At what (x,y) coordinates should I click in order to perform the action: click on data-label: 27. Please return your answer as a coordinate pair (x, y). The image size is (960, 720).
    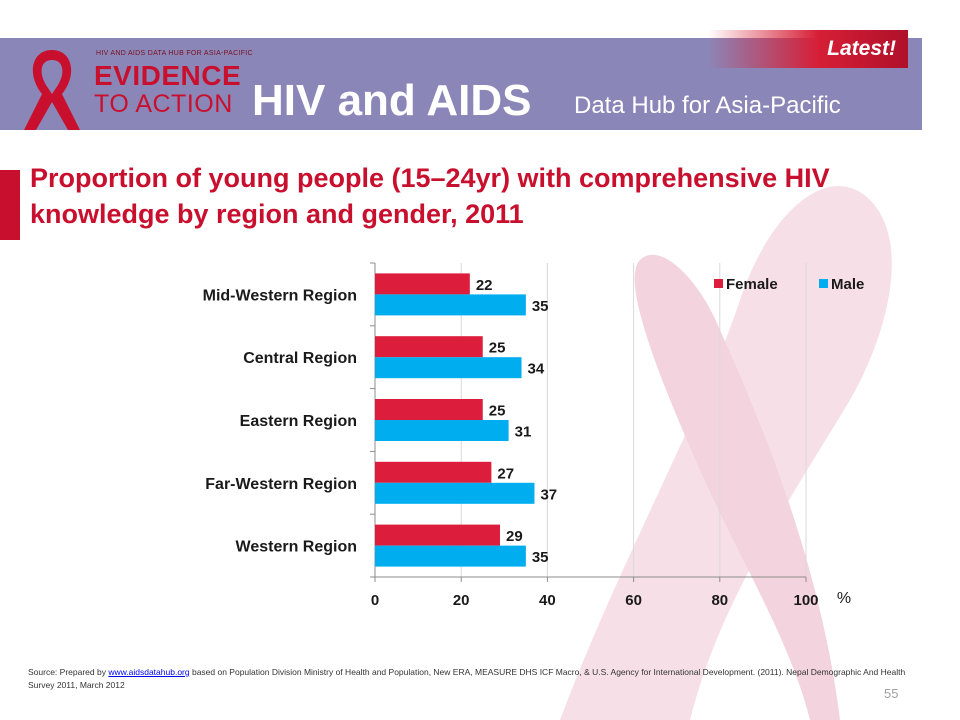
    Looking at the image, I should click on (505, 473).